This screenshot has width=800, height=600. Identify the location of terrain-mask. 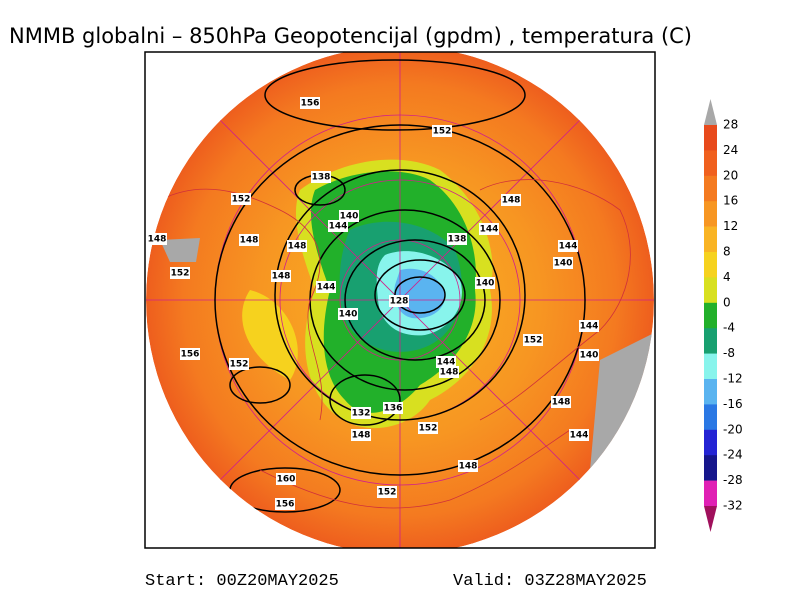
(180, 250).